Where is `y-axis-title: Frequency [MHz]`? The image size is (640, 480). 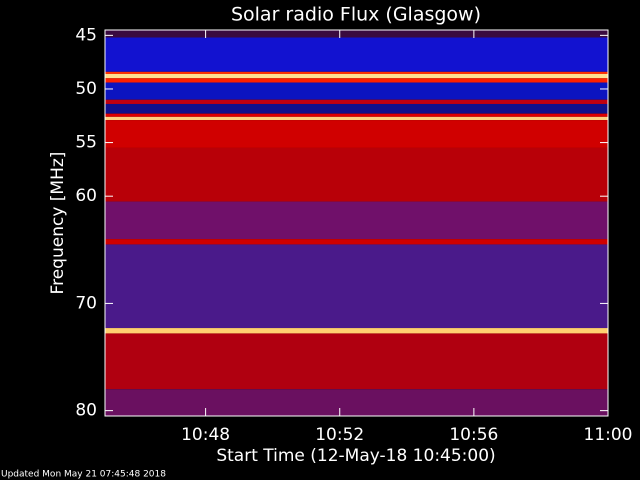 y-axis-title: Frequency [MHz] is located at coordinates (58, 223).